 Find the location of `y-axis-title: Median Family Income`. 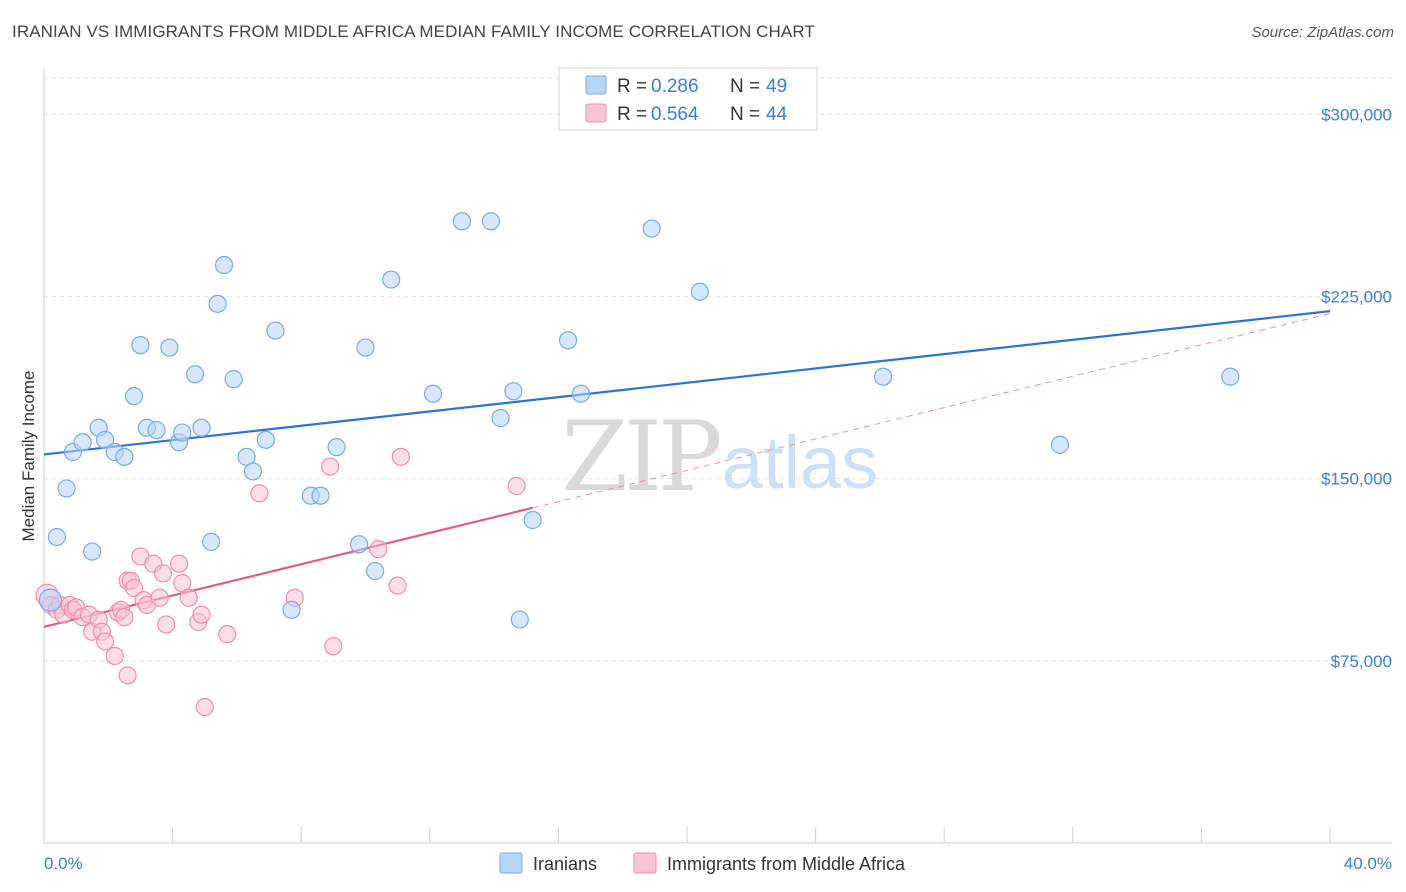

y-axis-title: Median Family Income is located at coordinates (28, 455).